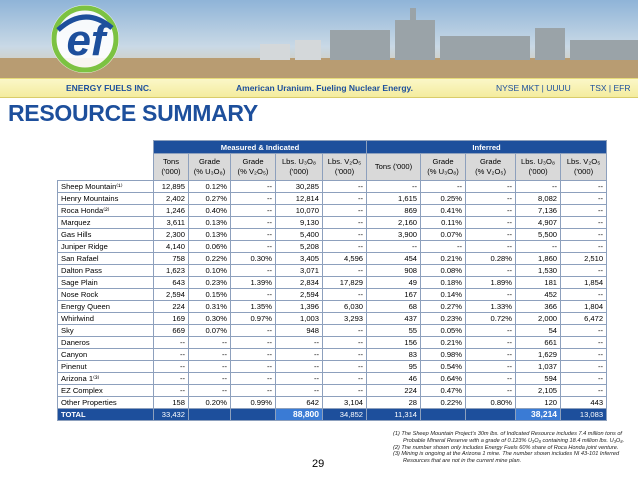 The width and height of the screenshot is (638, 478). What do you see at coordinates (538, 210) in the screenshot?
I see `cell-value: 7,136` at bounding box center [538, 210].